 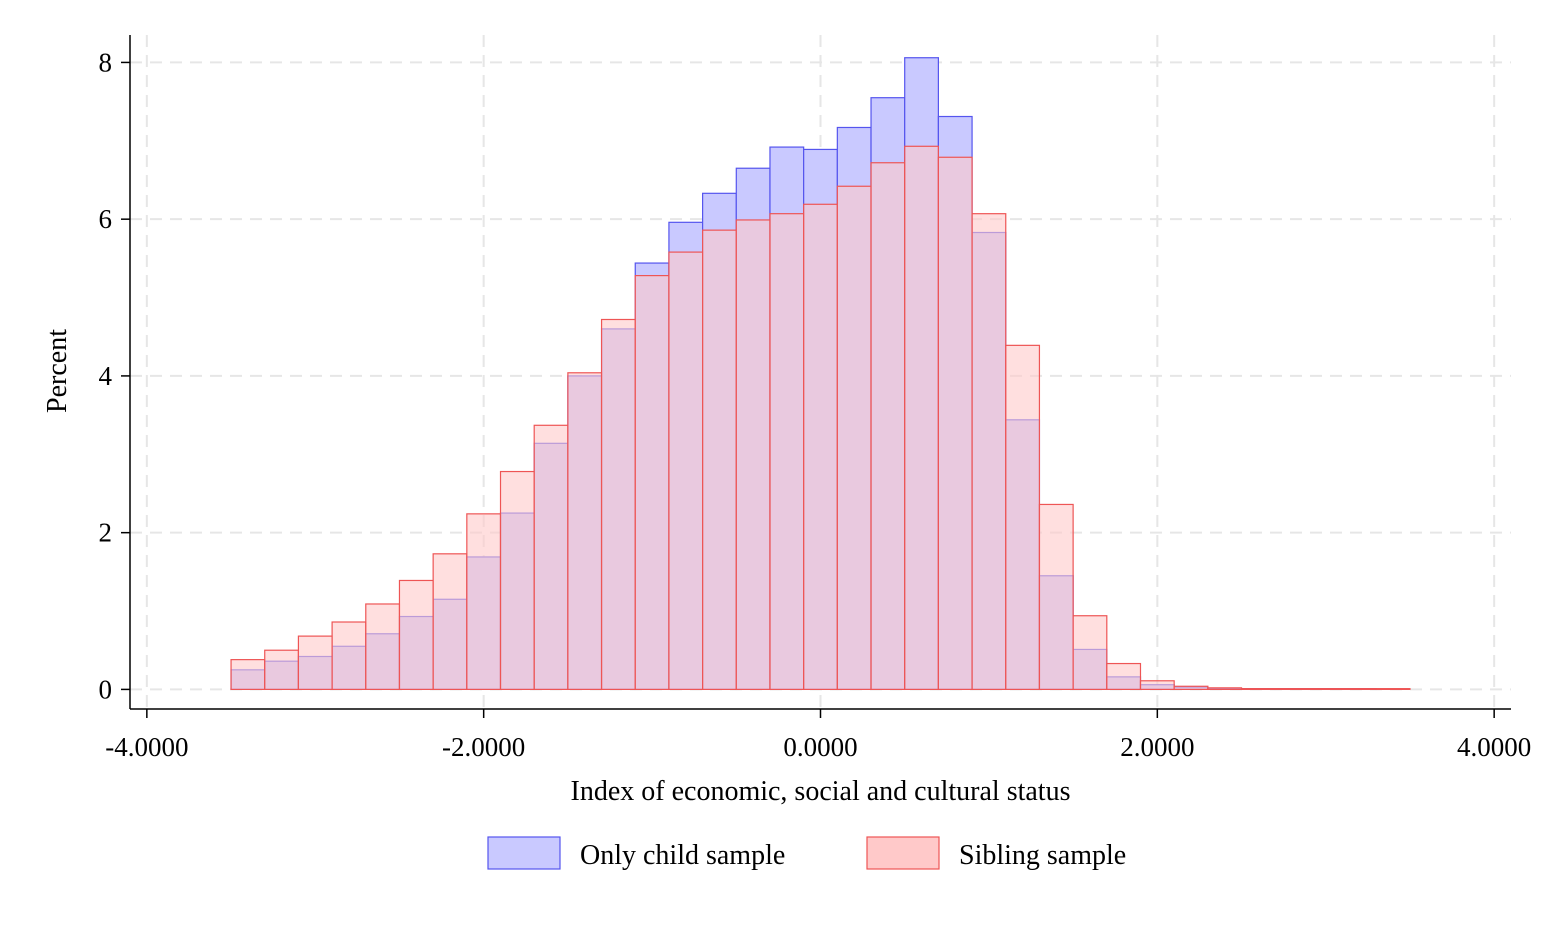 I want to click on y-tick-label: 0, so click(x=106, y=689).